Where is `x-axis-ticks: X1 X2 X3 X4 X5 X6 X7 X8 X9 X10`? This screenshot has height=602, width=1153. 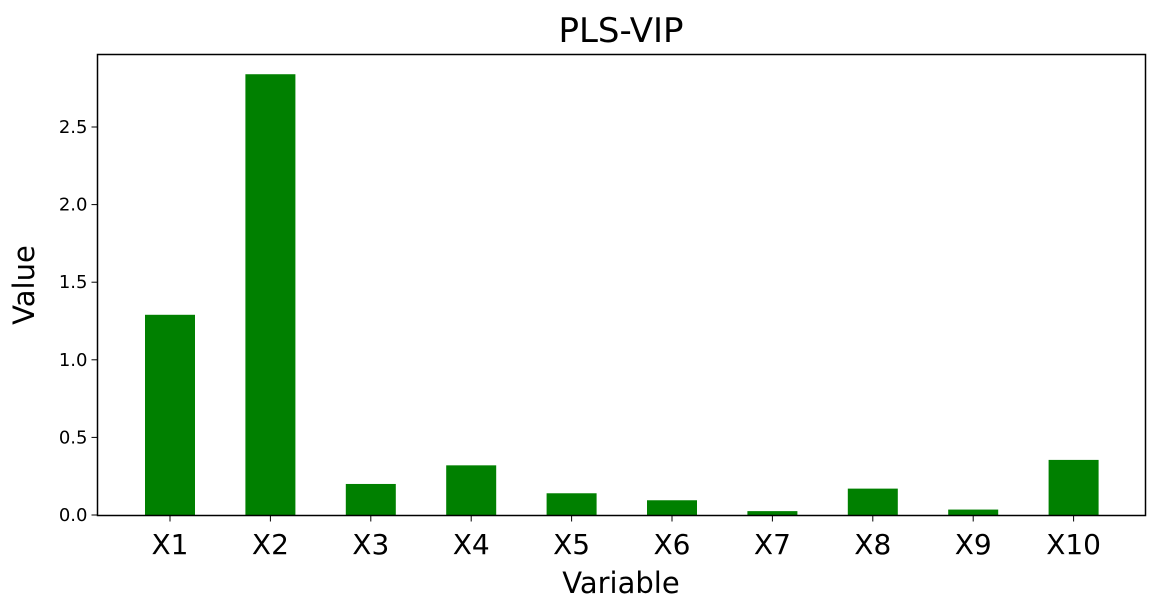 x-axis-ticks: X1 X2 X3 X4 X5 X6 X7 X8 X9 X10 is located at coordinates (626, 538).